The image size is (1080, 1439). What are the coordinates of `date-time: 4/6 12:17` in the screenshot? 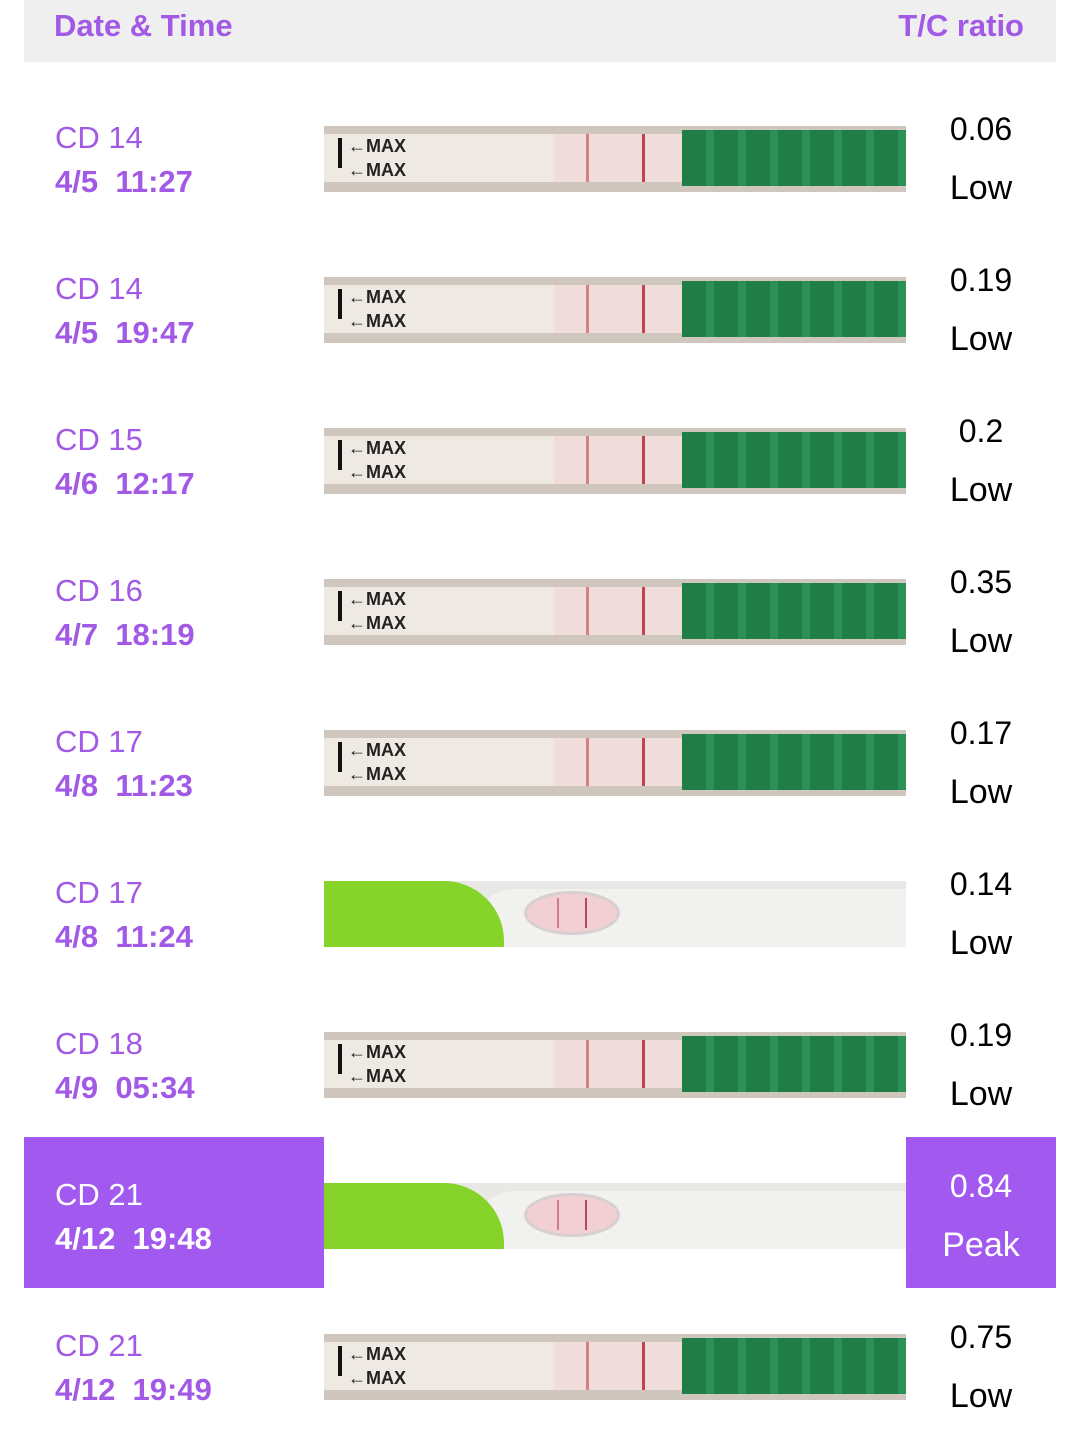 It's located at (125, 483).